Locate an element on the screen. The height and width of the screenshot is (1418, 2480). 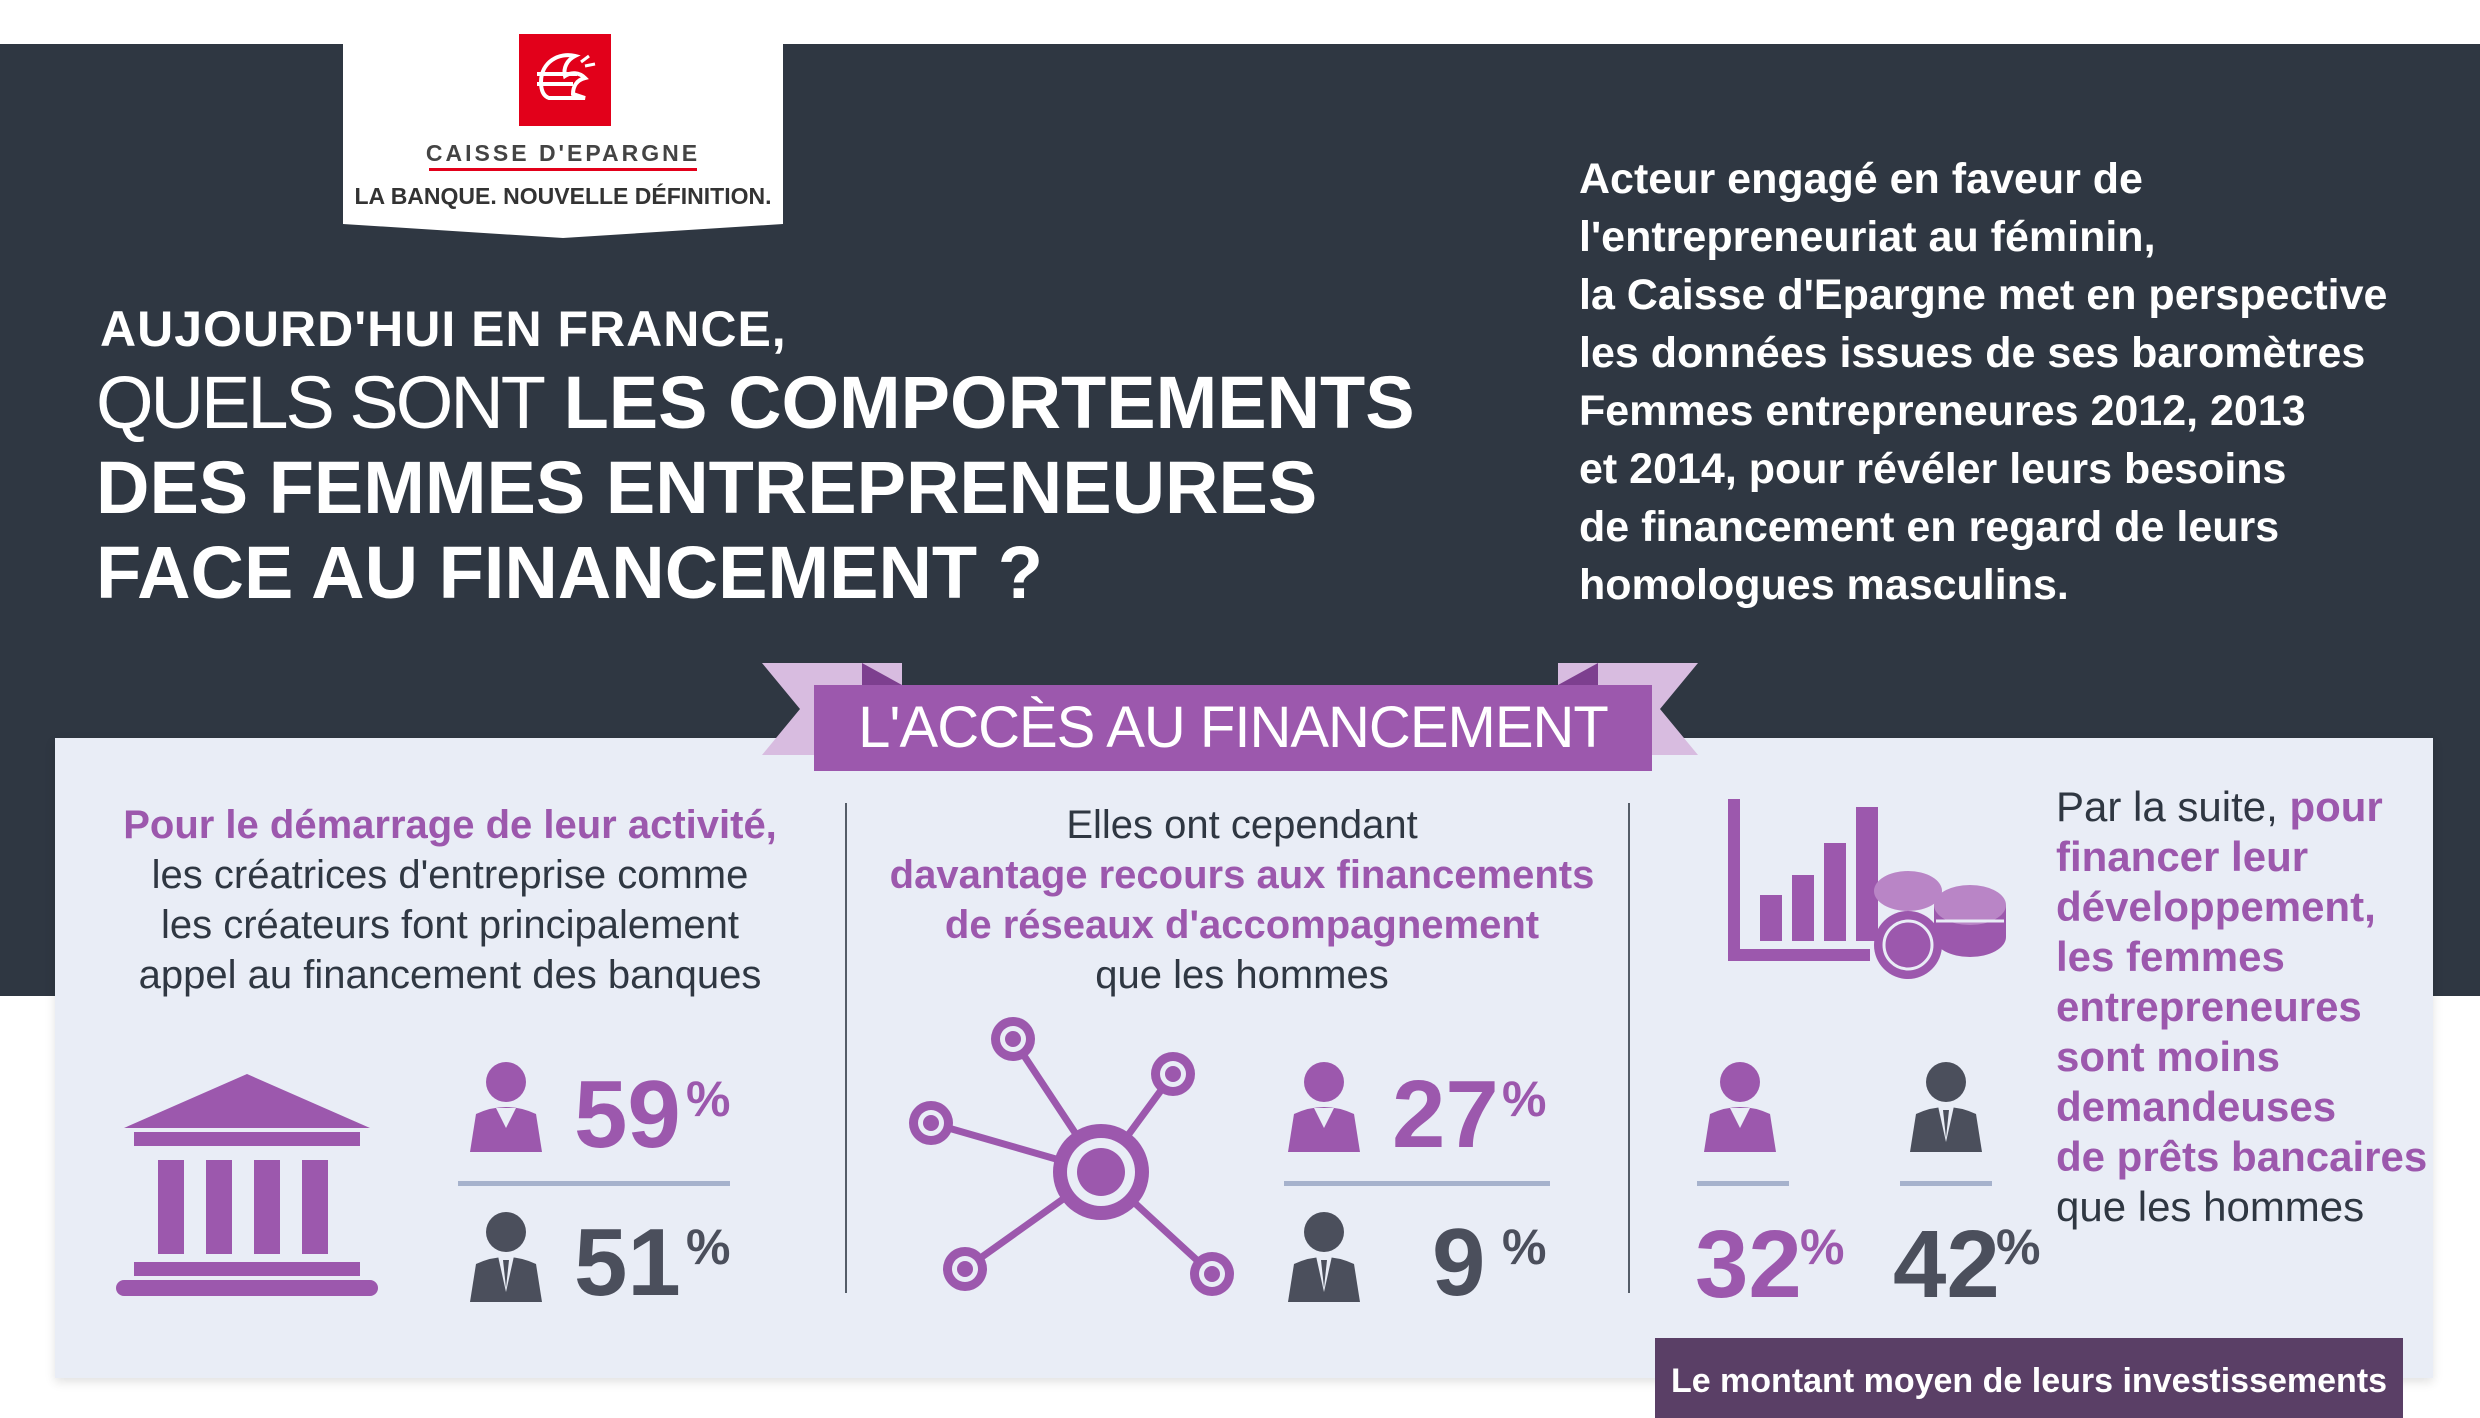
network-icon is located at coordinates (1071, 1156).